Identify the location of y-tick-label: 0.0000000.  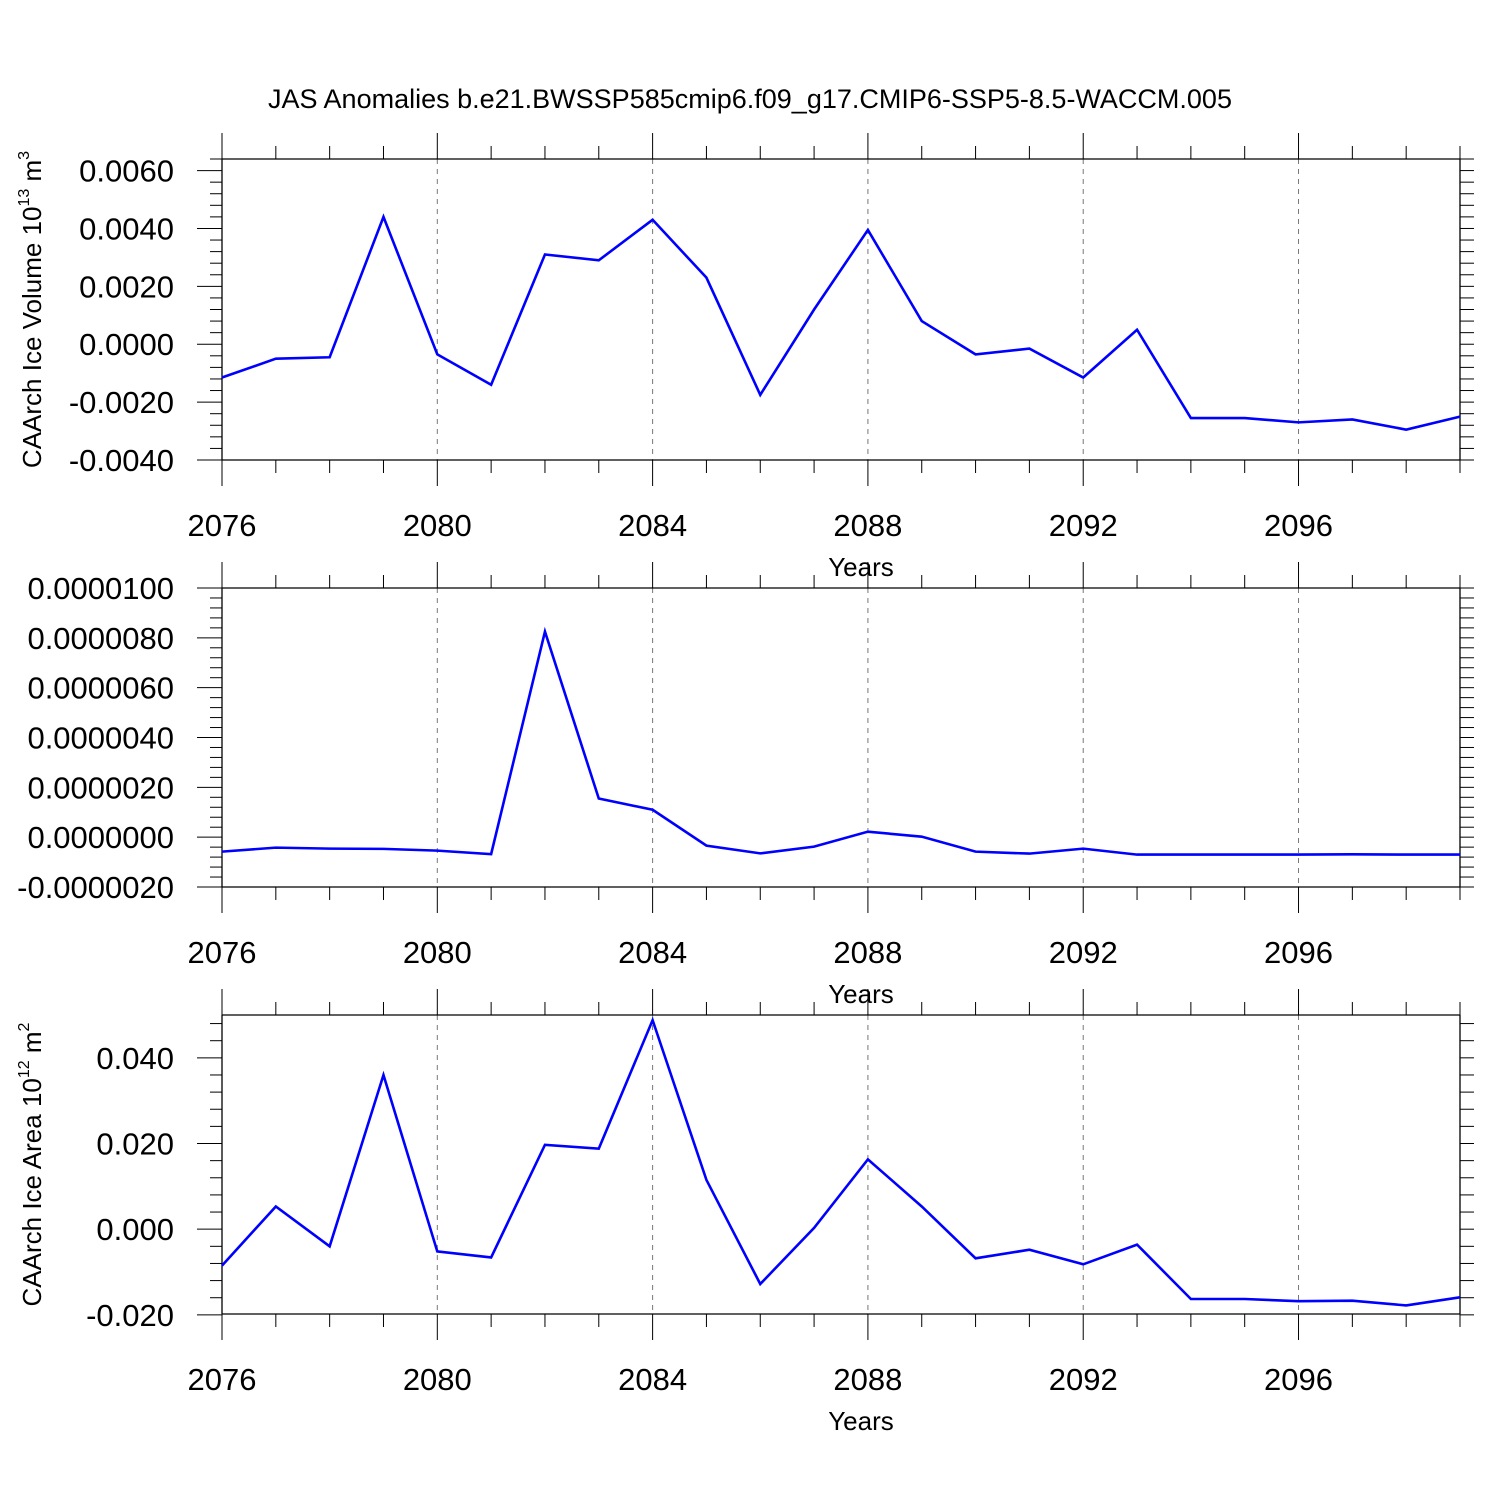
(100, 837).